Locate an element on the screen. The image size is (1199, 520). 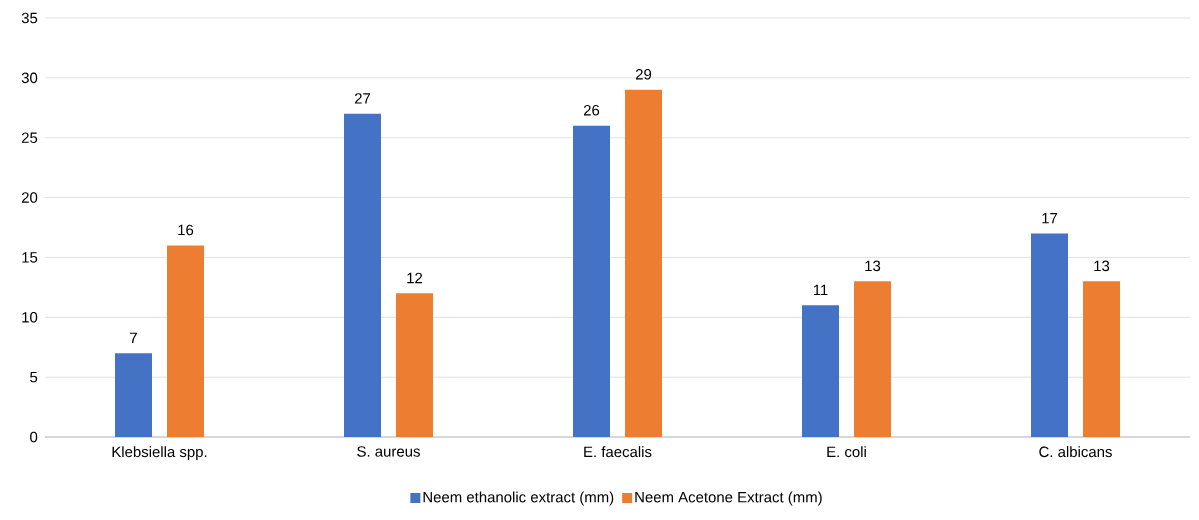
x-tick-label: C. albicans is located at coordinates (1075, 452).